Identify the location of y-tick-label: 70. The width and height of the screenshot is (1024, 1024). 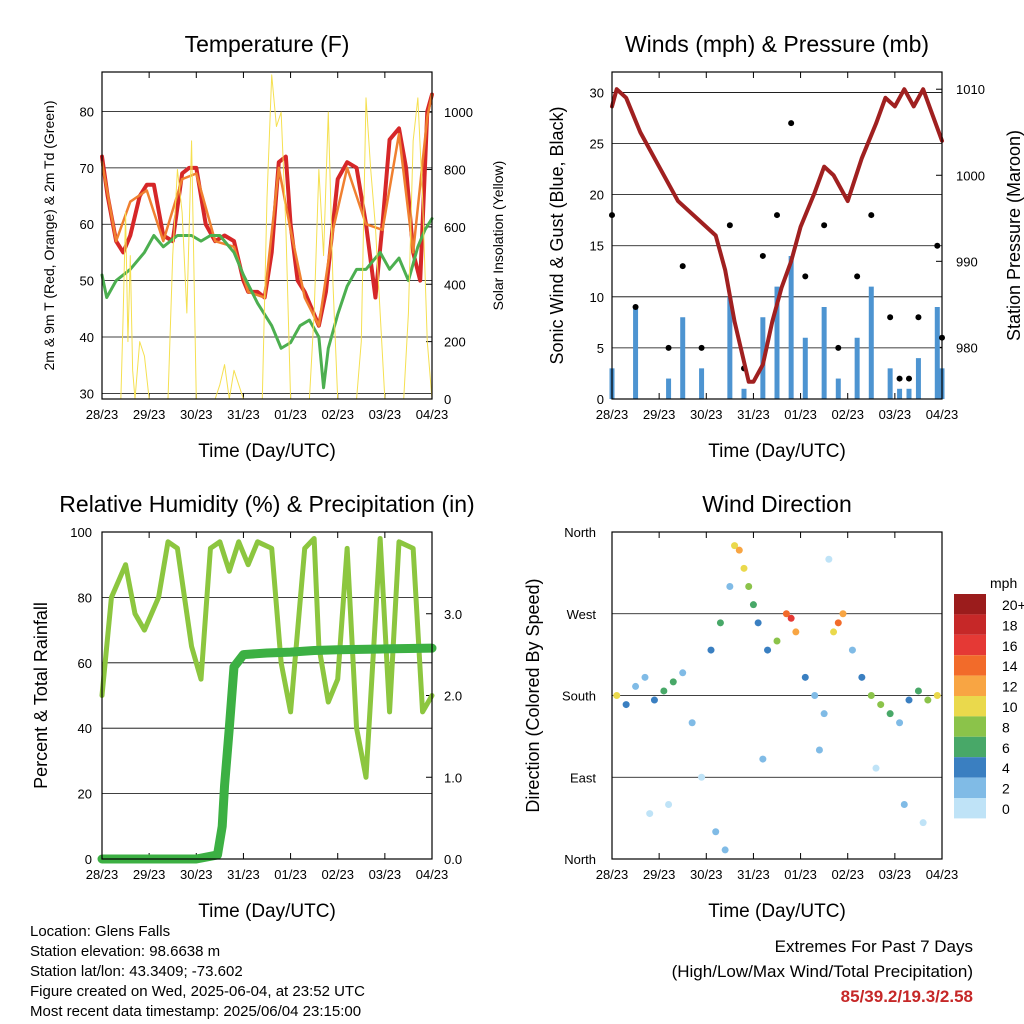
(87, 168).